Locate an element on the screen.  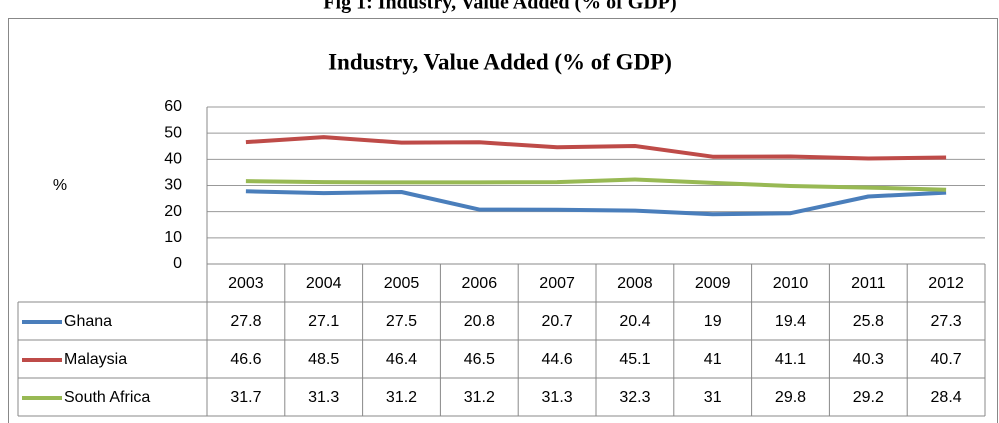
table-value: 28.4 is located at coordinates (946, 397).